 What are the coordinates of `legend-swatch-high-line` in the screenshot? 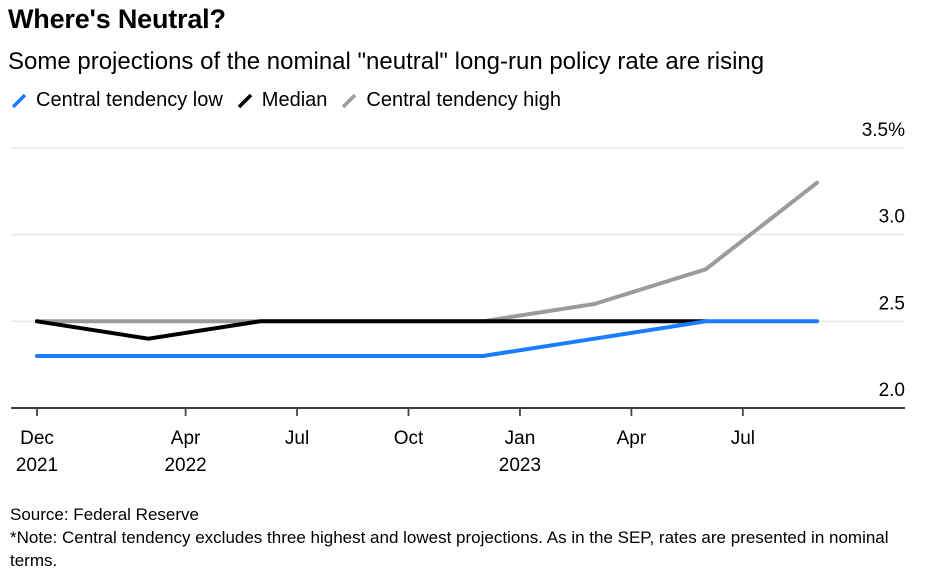 It's located at (349, 100).